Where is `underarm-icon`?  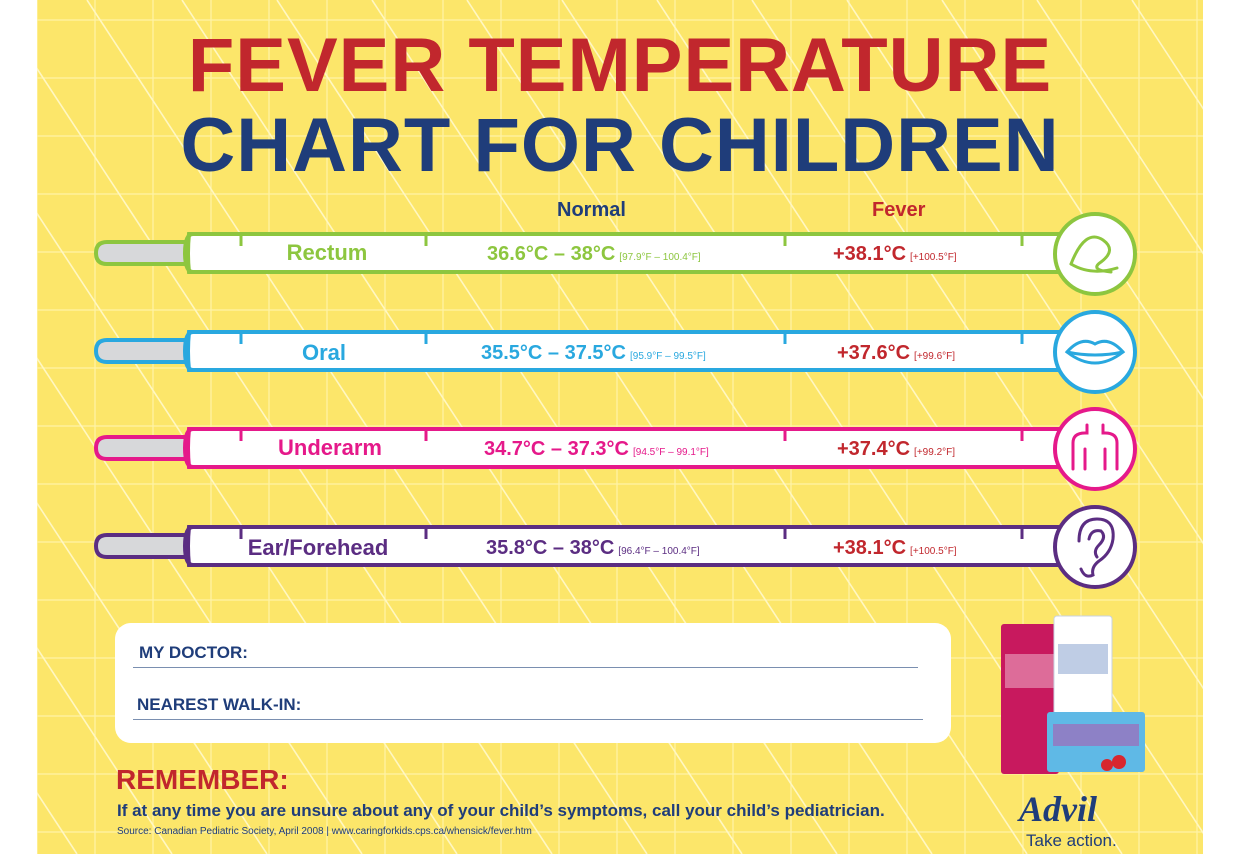
underarm-icon is located at coordinates (1095, 447).